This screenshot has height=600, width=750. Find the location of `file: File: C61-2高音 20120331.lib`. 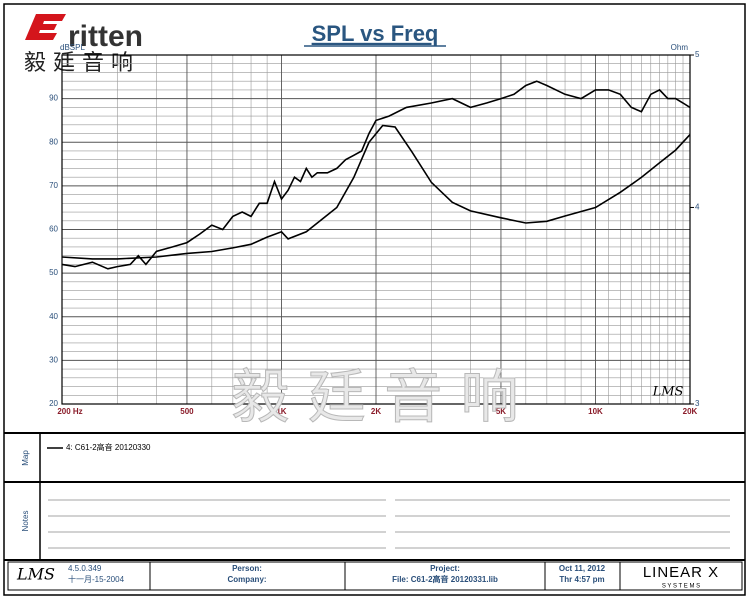

file: File: C61-2高音 20120331.lib is located at coordinates (445, 579).